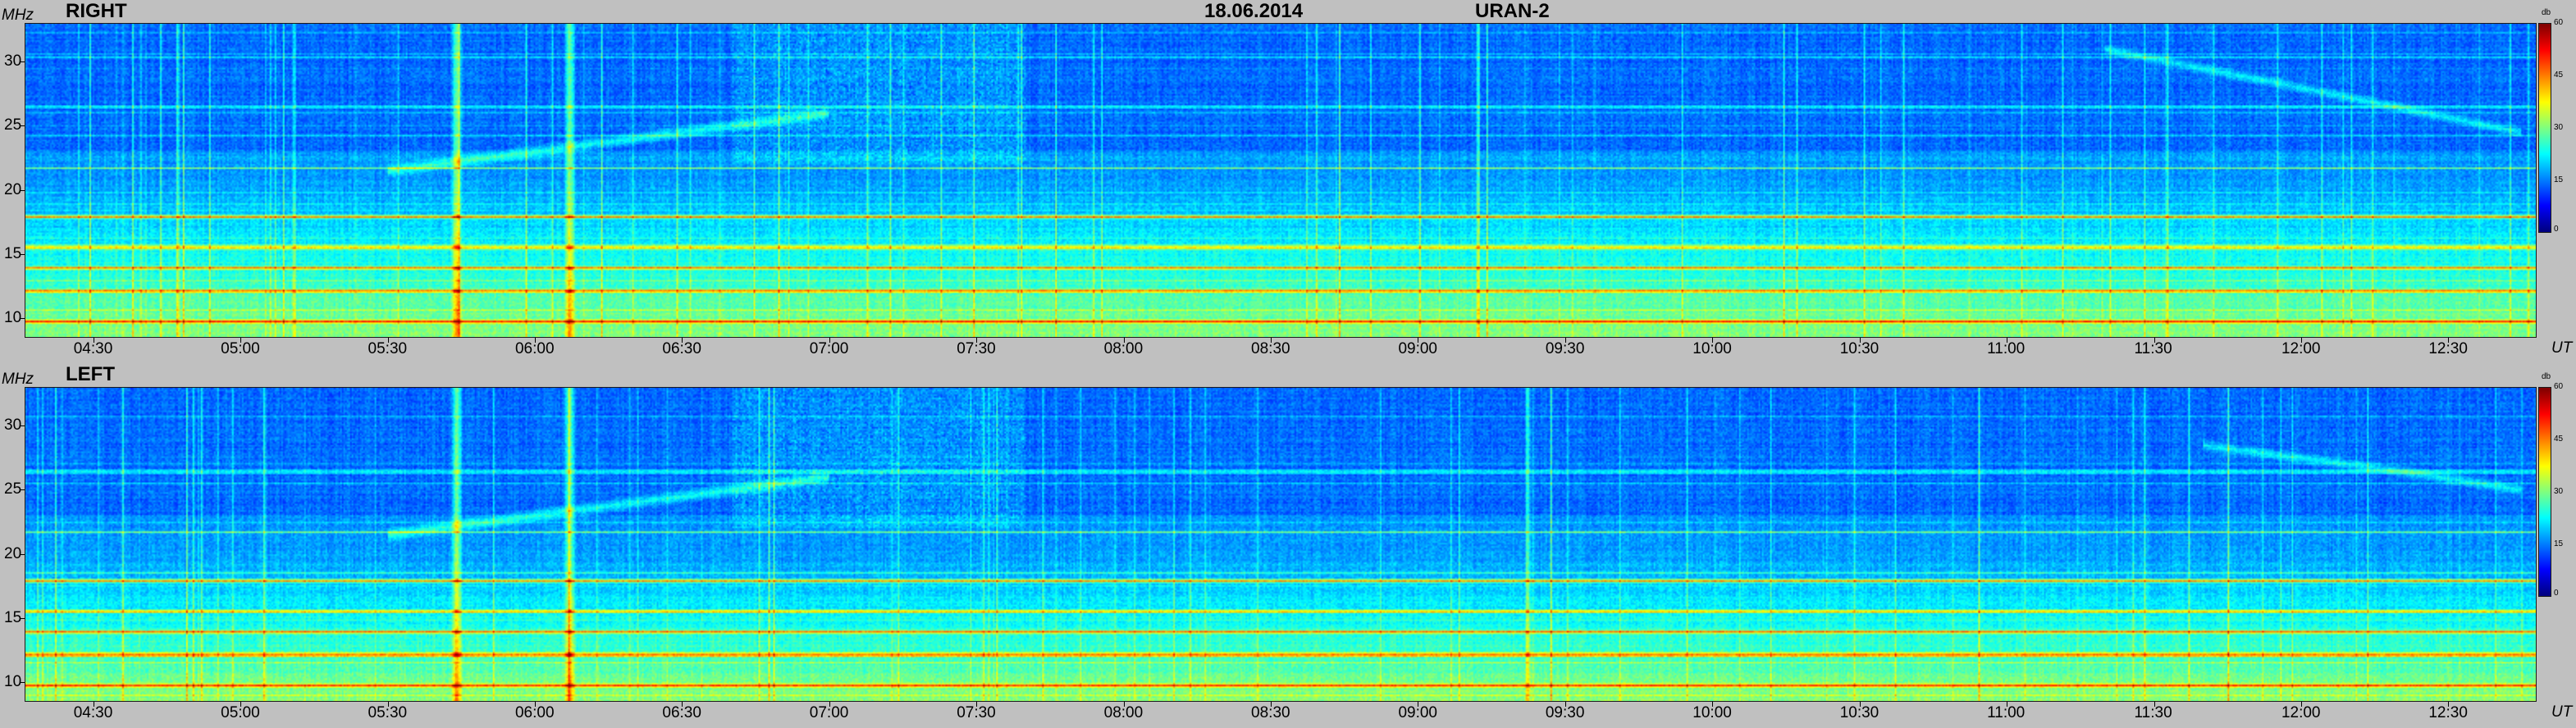  What do you see at coordinates (388, 712) in the screenshot?
I see `x-tick-label: 05:30` at bounding box center [388, 712].